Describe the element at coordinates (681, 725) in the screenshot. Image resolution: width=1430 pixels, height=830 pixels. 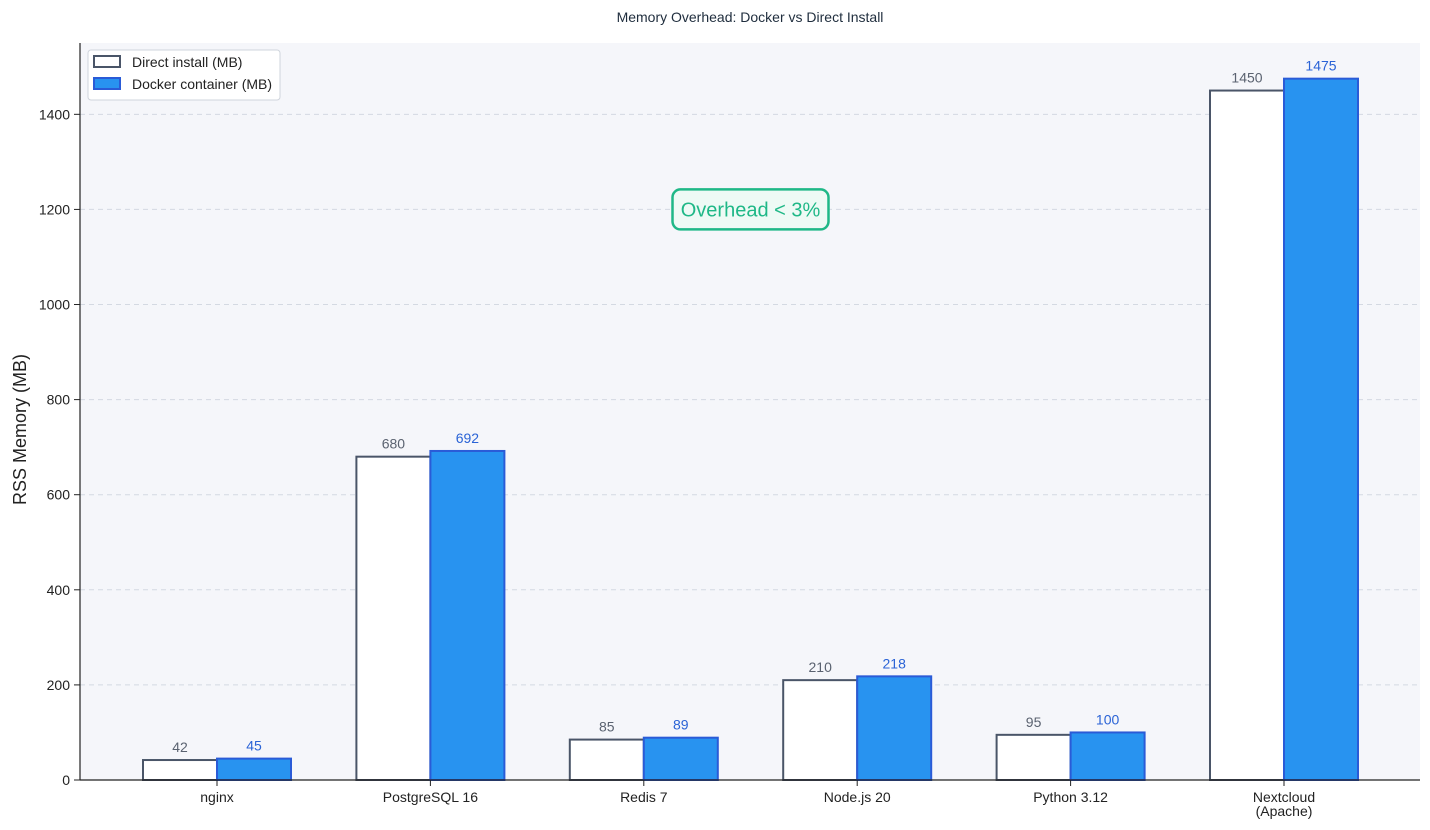
I see `data-label: 89` at that location.